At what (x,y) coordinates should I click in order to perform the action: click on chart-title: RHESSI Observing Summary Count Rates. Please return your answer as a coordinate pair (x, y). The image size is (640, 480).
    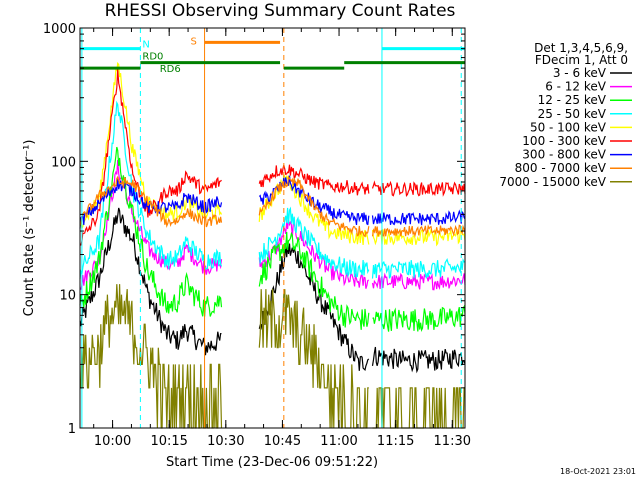
    Looking at the image, I should click on (280, 11).